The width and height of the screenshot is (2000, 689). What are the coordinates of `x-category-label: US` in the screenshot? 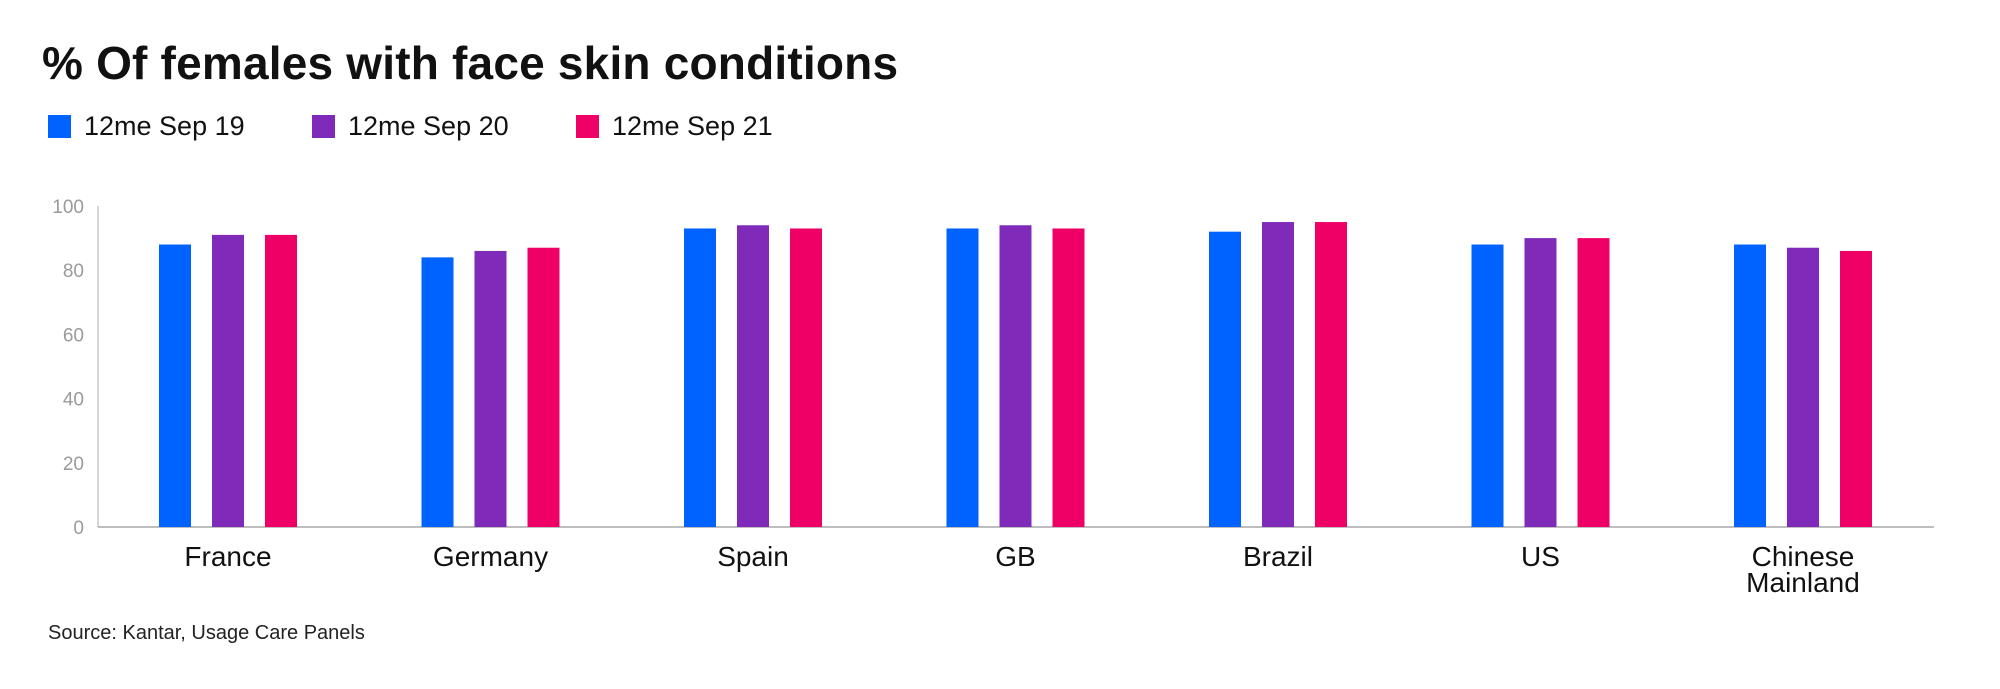 It's located at (1540, 556).